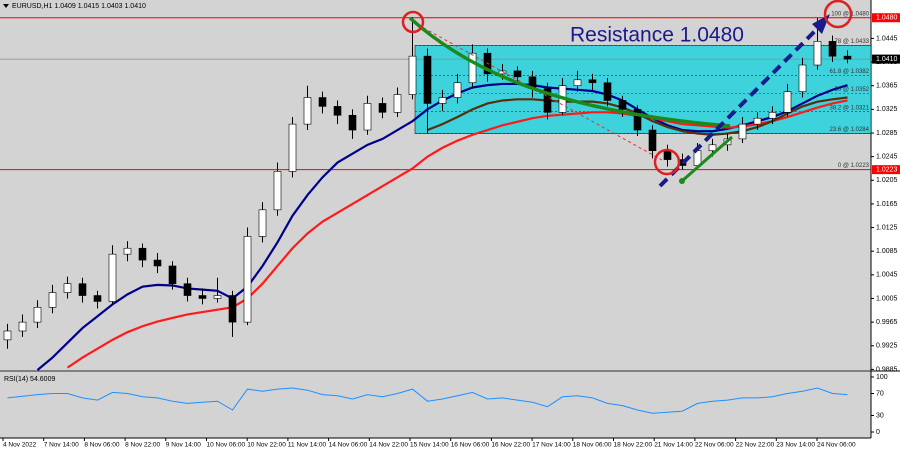 The height and width of the screenshot is (450, 900). Describe the element at coordinates (887, 38) in the screenshot. I see `y-tick-label: 1.0445` at that location.